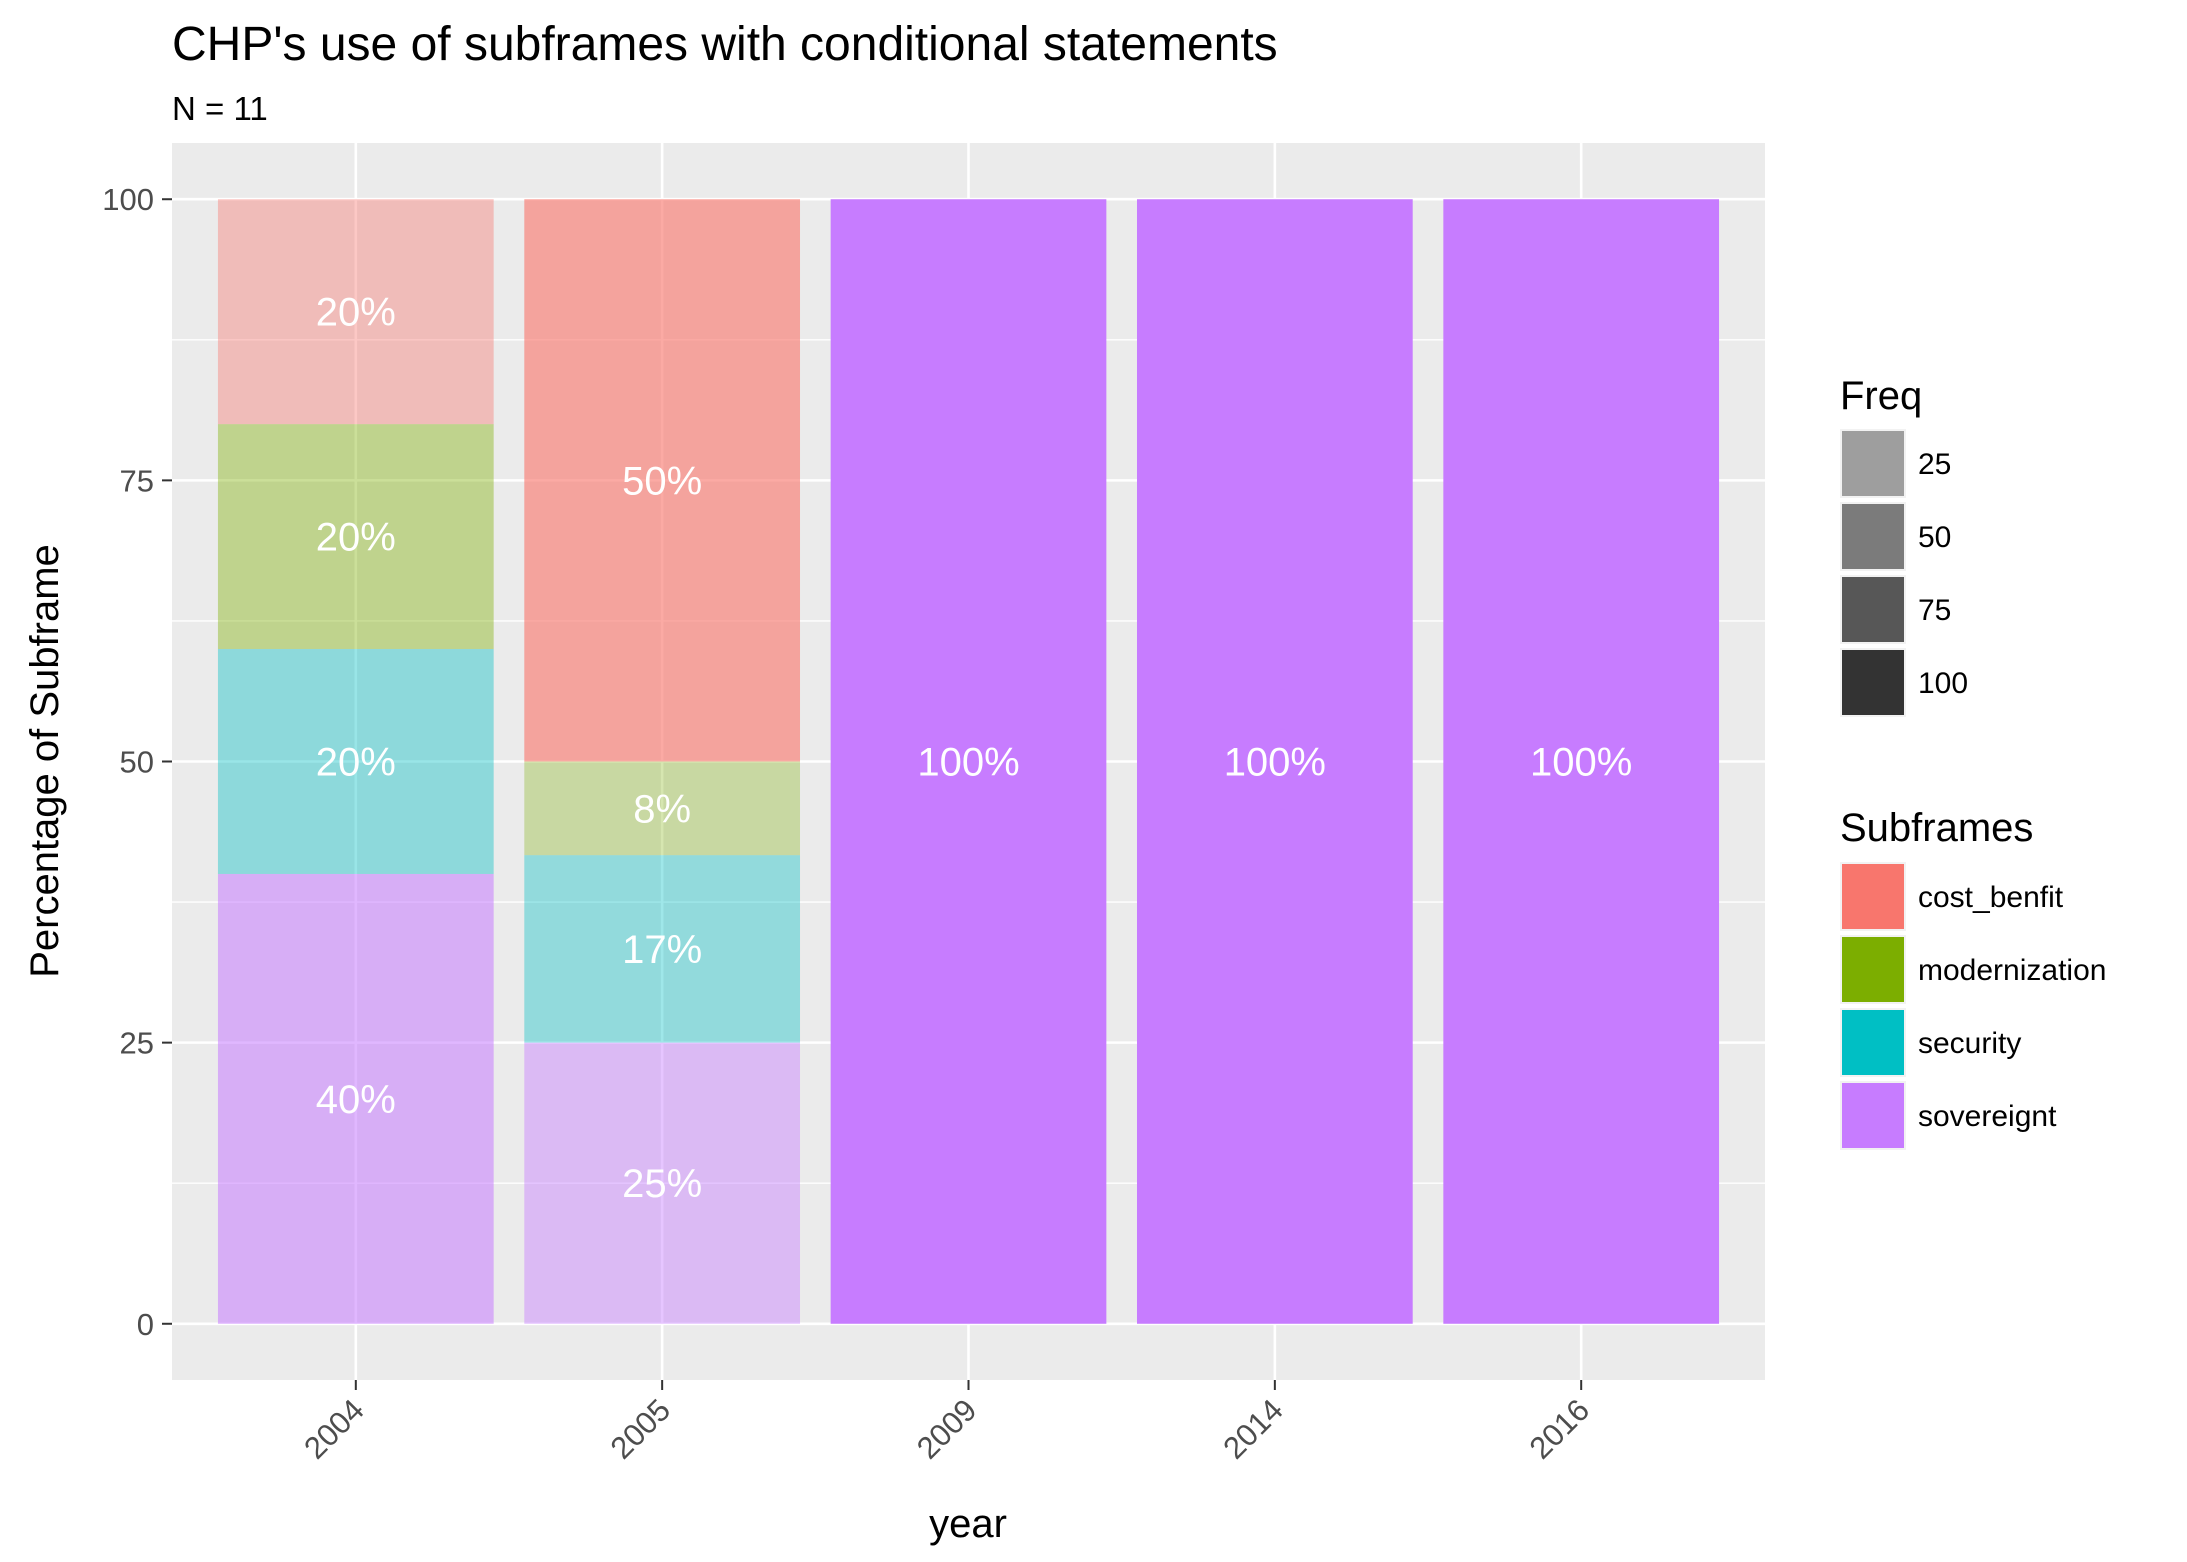 The height and width of the screenshot is (1562, 2187). I want to click on legend-freq-title: Freq, so click(1881, 396).